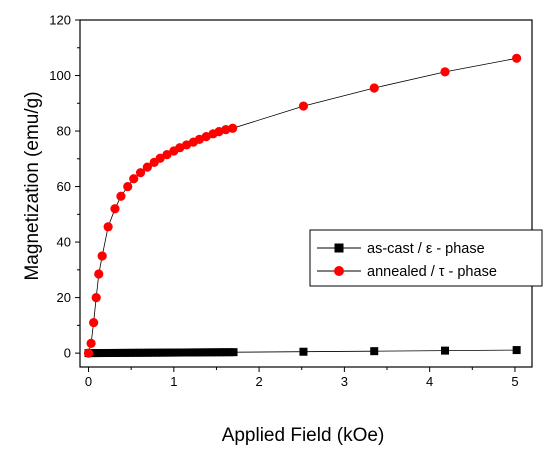 Image resolution: width=550 pixels, height=458 pixels. I want to click on y-tick-label: 20, so click(64, 297).